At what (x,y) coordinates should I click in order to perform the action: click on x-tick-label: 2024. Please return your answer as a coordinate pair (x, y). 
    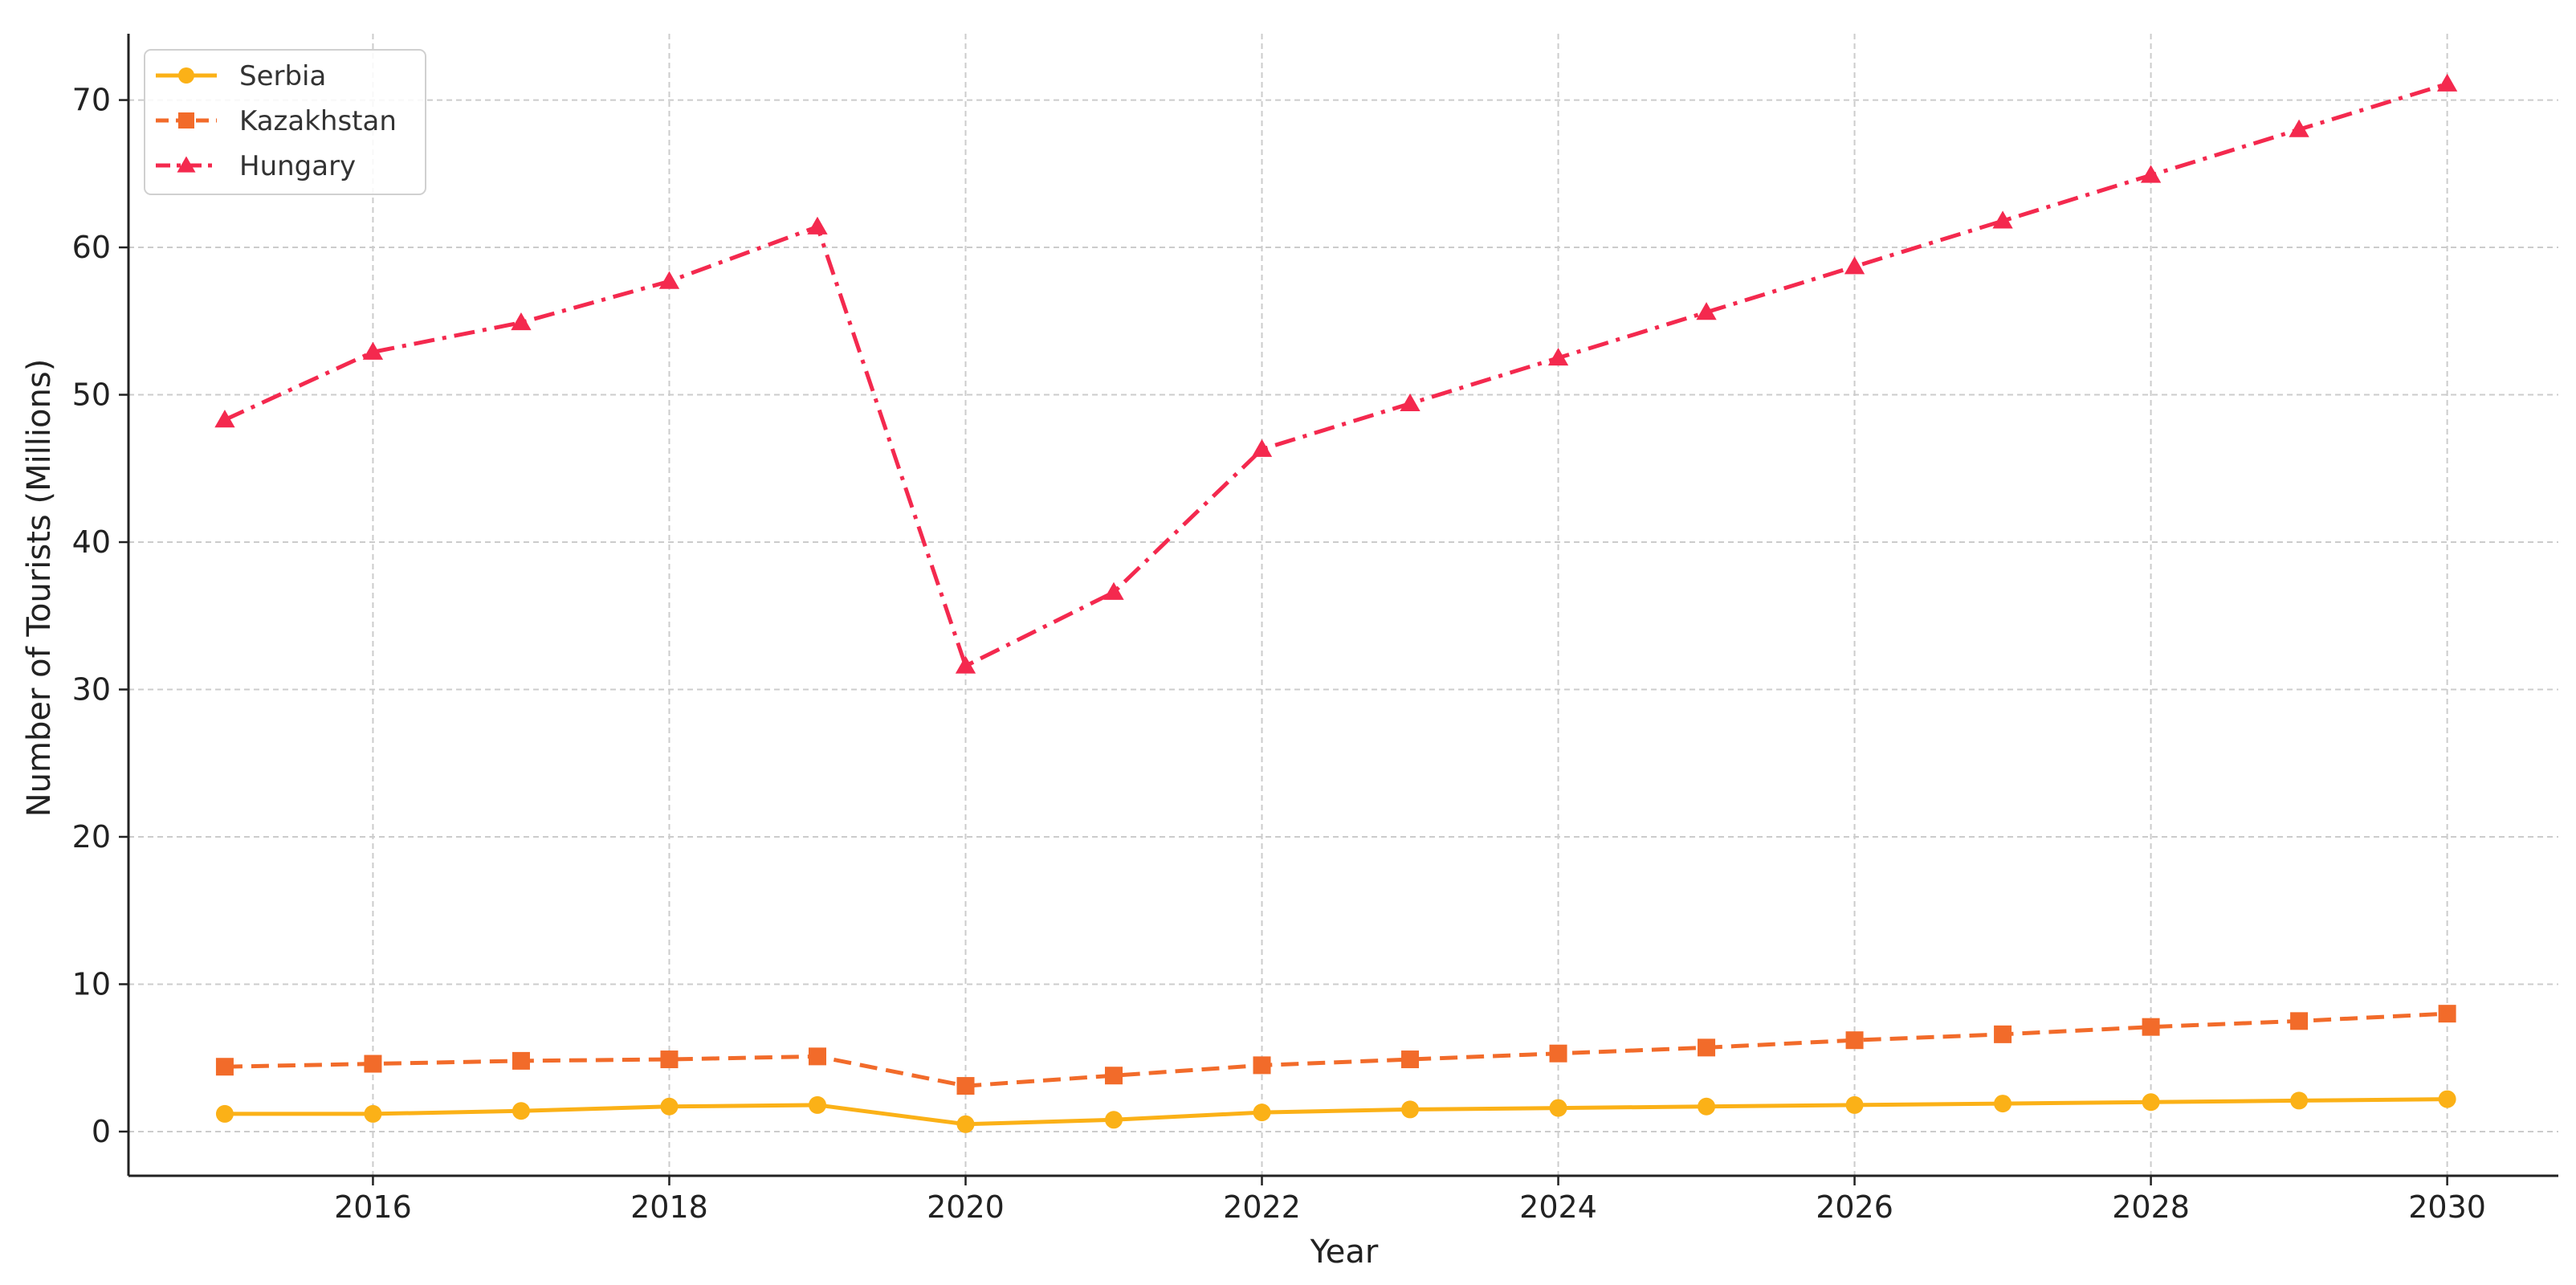
    Looking at the image, I should click on (1558, 1207).